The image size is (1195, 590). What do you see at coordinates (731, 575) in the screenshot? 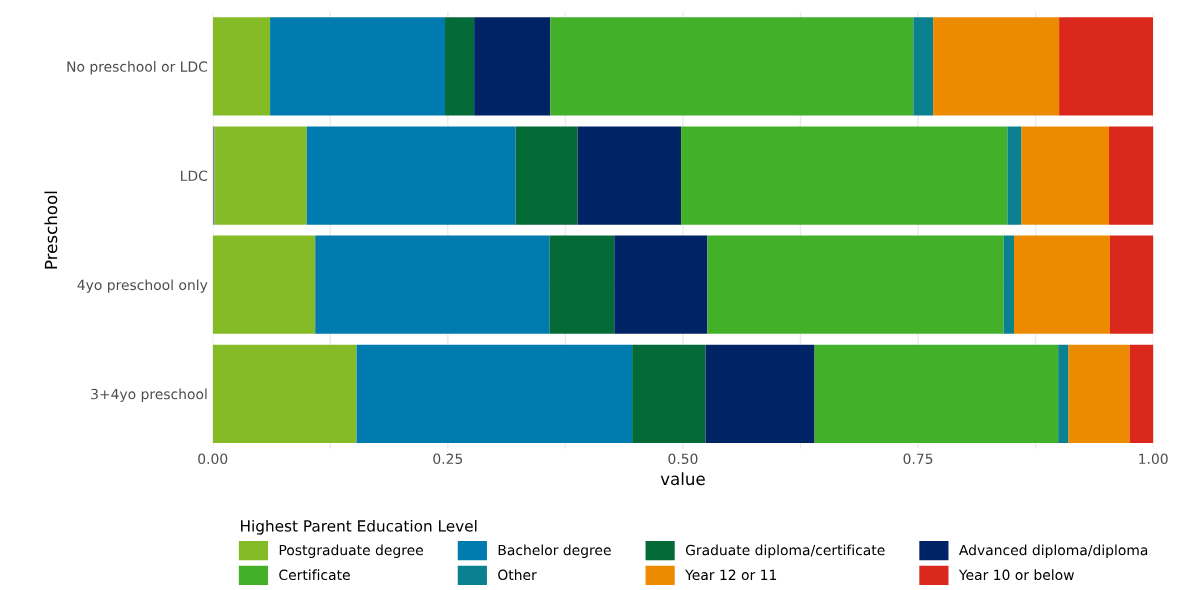
I see `legend-label: Year 12 or 11` at bounding box center [731, 575].